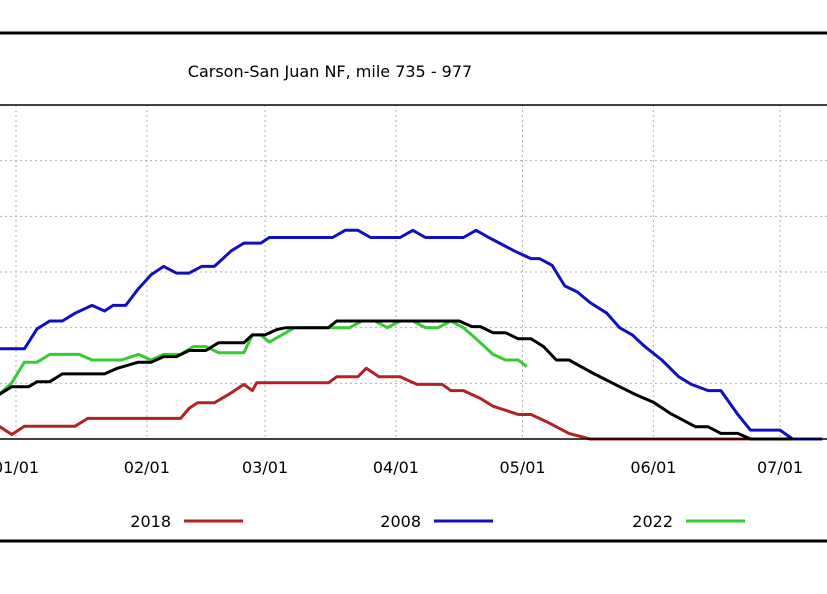  I want to click on legend: 2018 2008 2022, so click(437, 521).